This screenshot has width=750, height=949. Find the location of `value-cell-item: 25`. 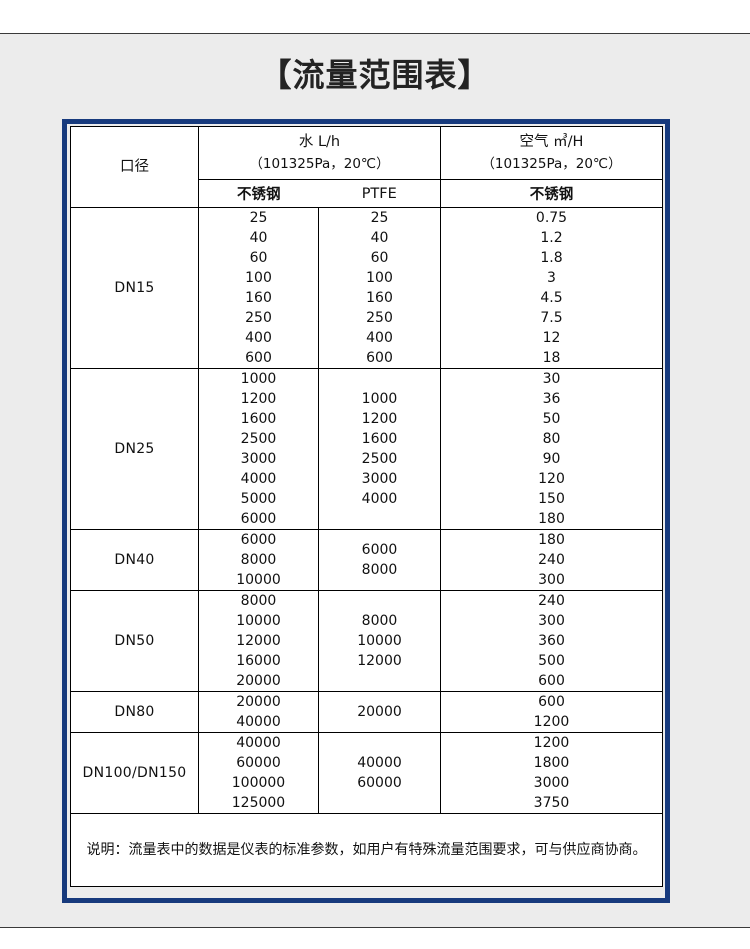

value-cell-item: 25 is located at coordinates (258, 218).